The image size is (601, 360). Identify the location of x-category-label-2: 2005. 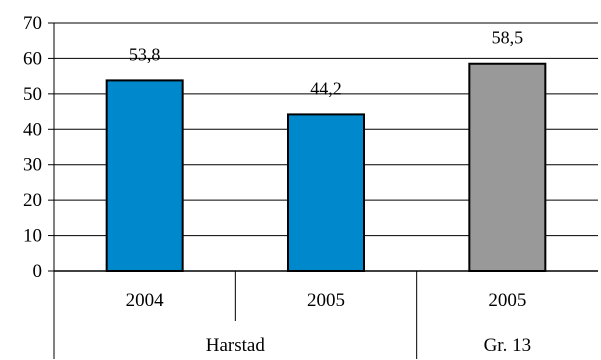
(507, 300).